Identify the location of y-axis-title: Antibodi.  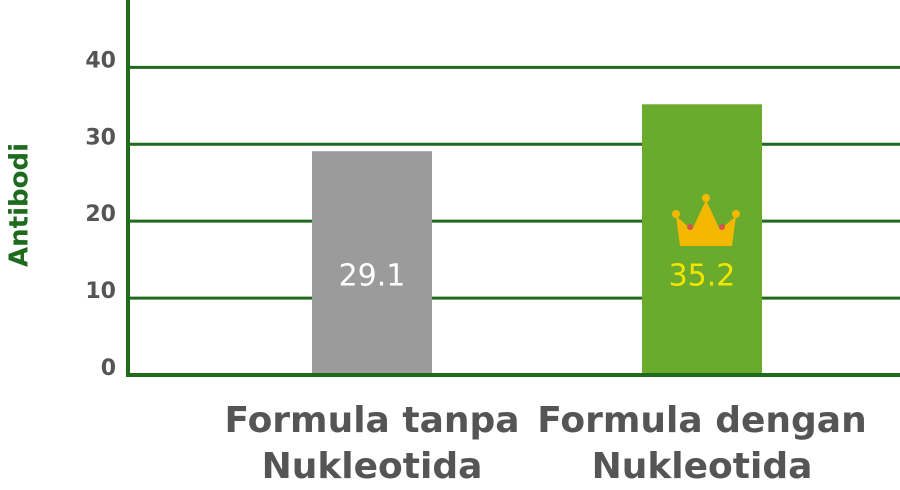
(20, 205).